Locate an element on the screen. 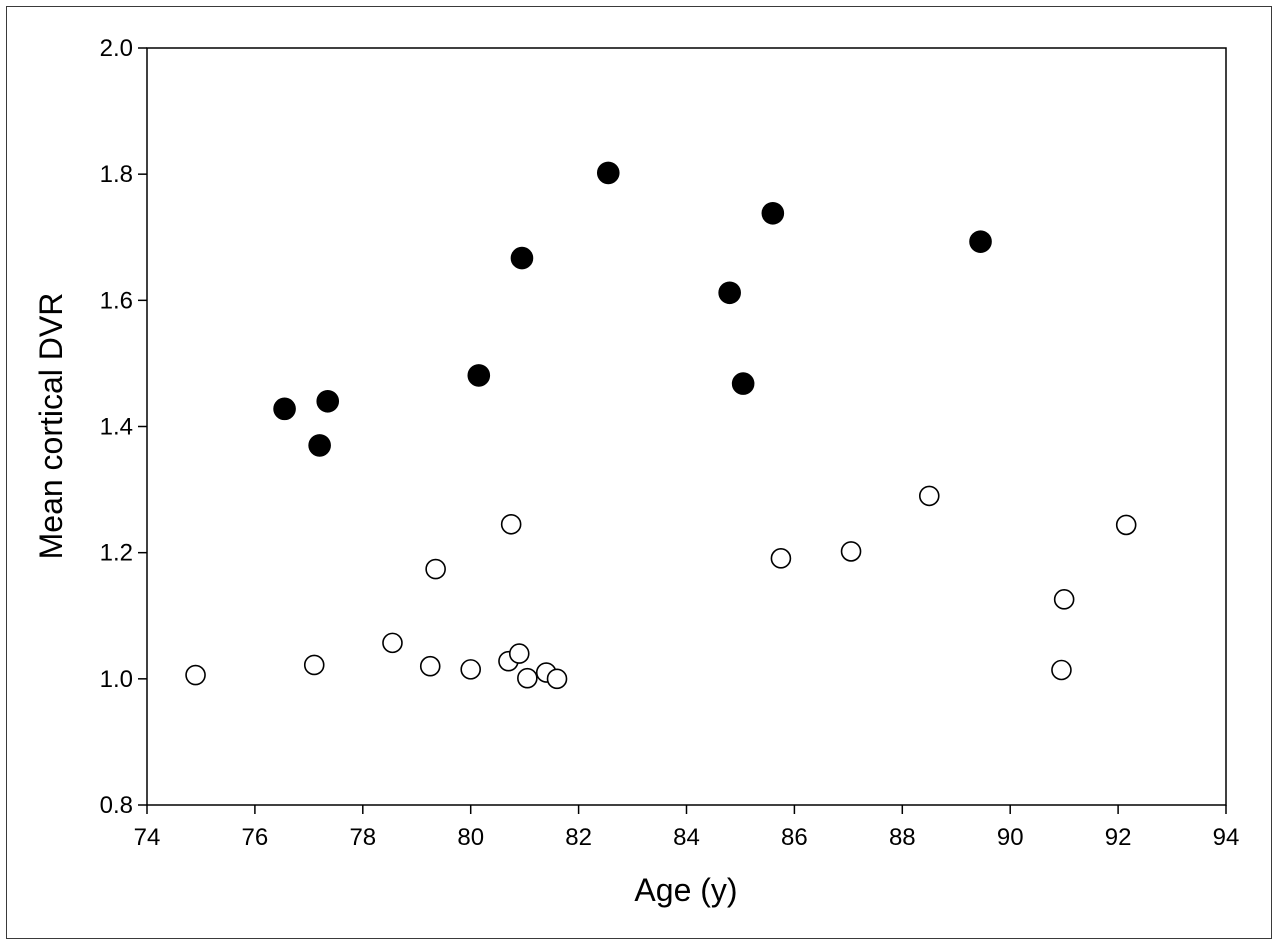 The height and width of the screenshot is (947, 1280). x-axis: 74 76 78 80 82 84 86 88 90 92 94 is located at coordinates (687, 828).